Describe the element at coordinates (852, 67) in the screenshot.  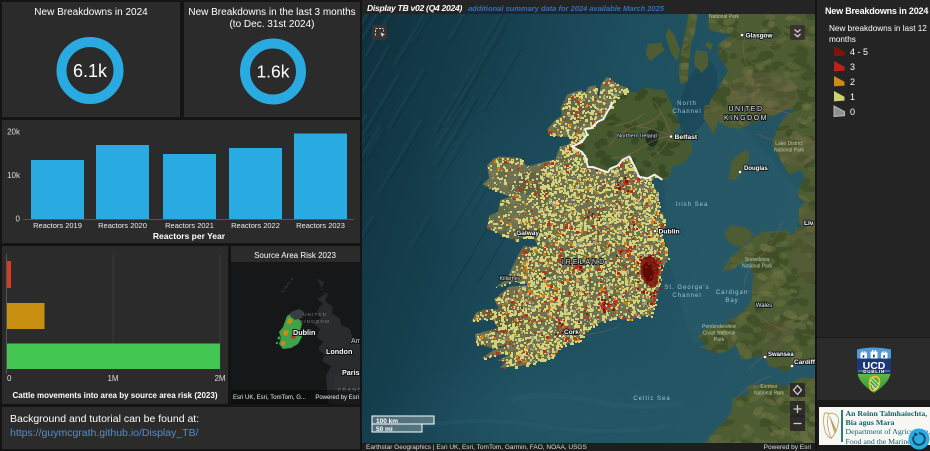
I see `svg-text: 3` at that location.